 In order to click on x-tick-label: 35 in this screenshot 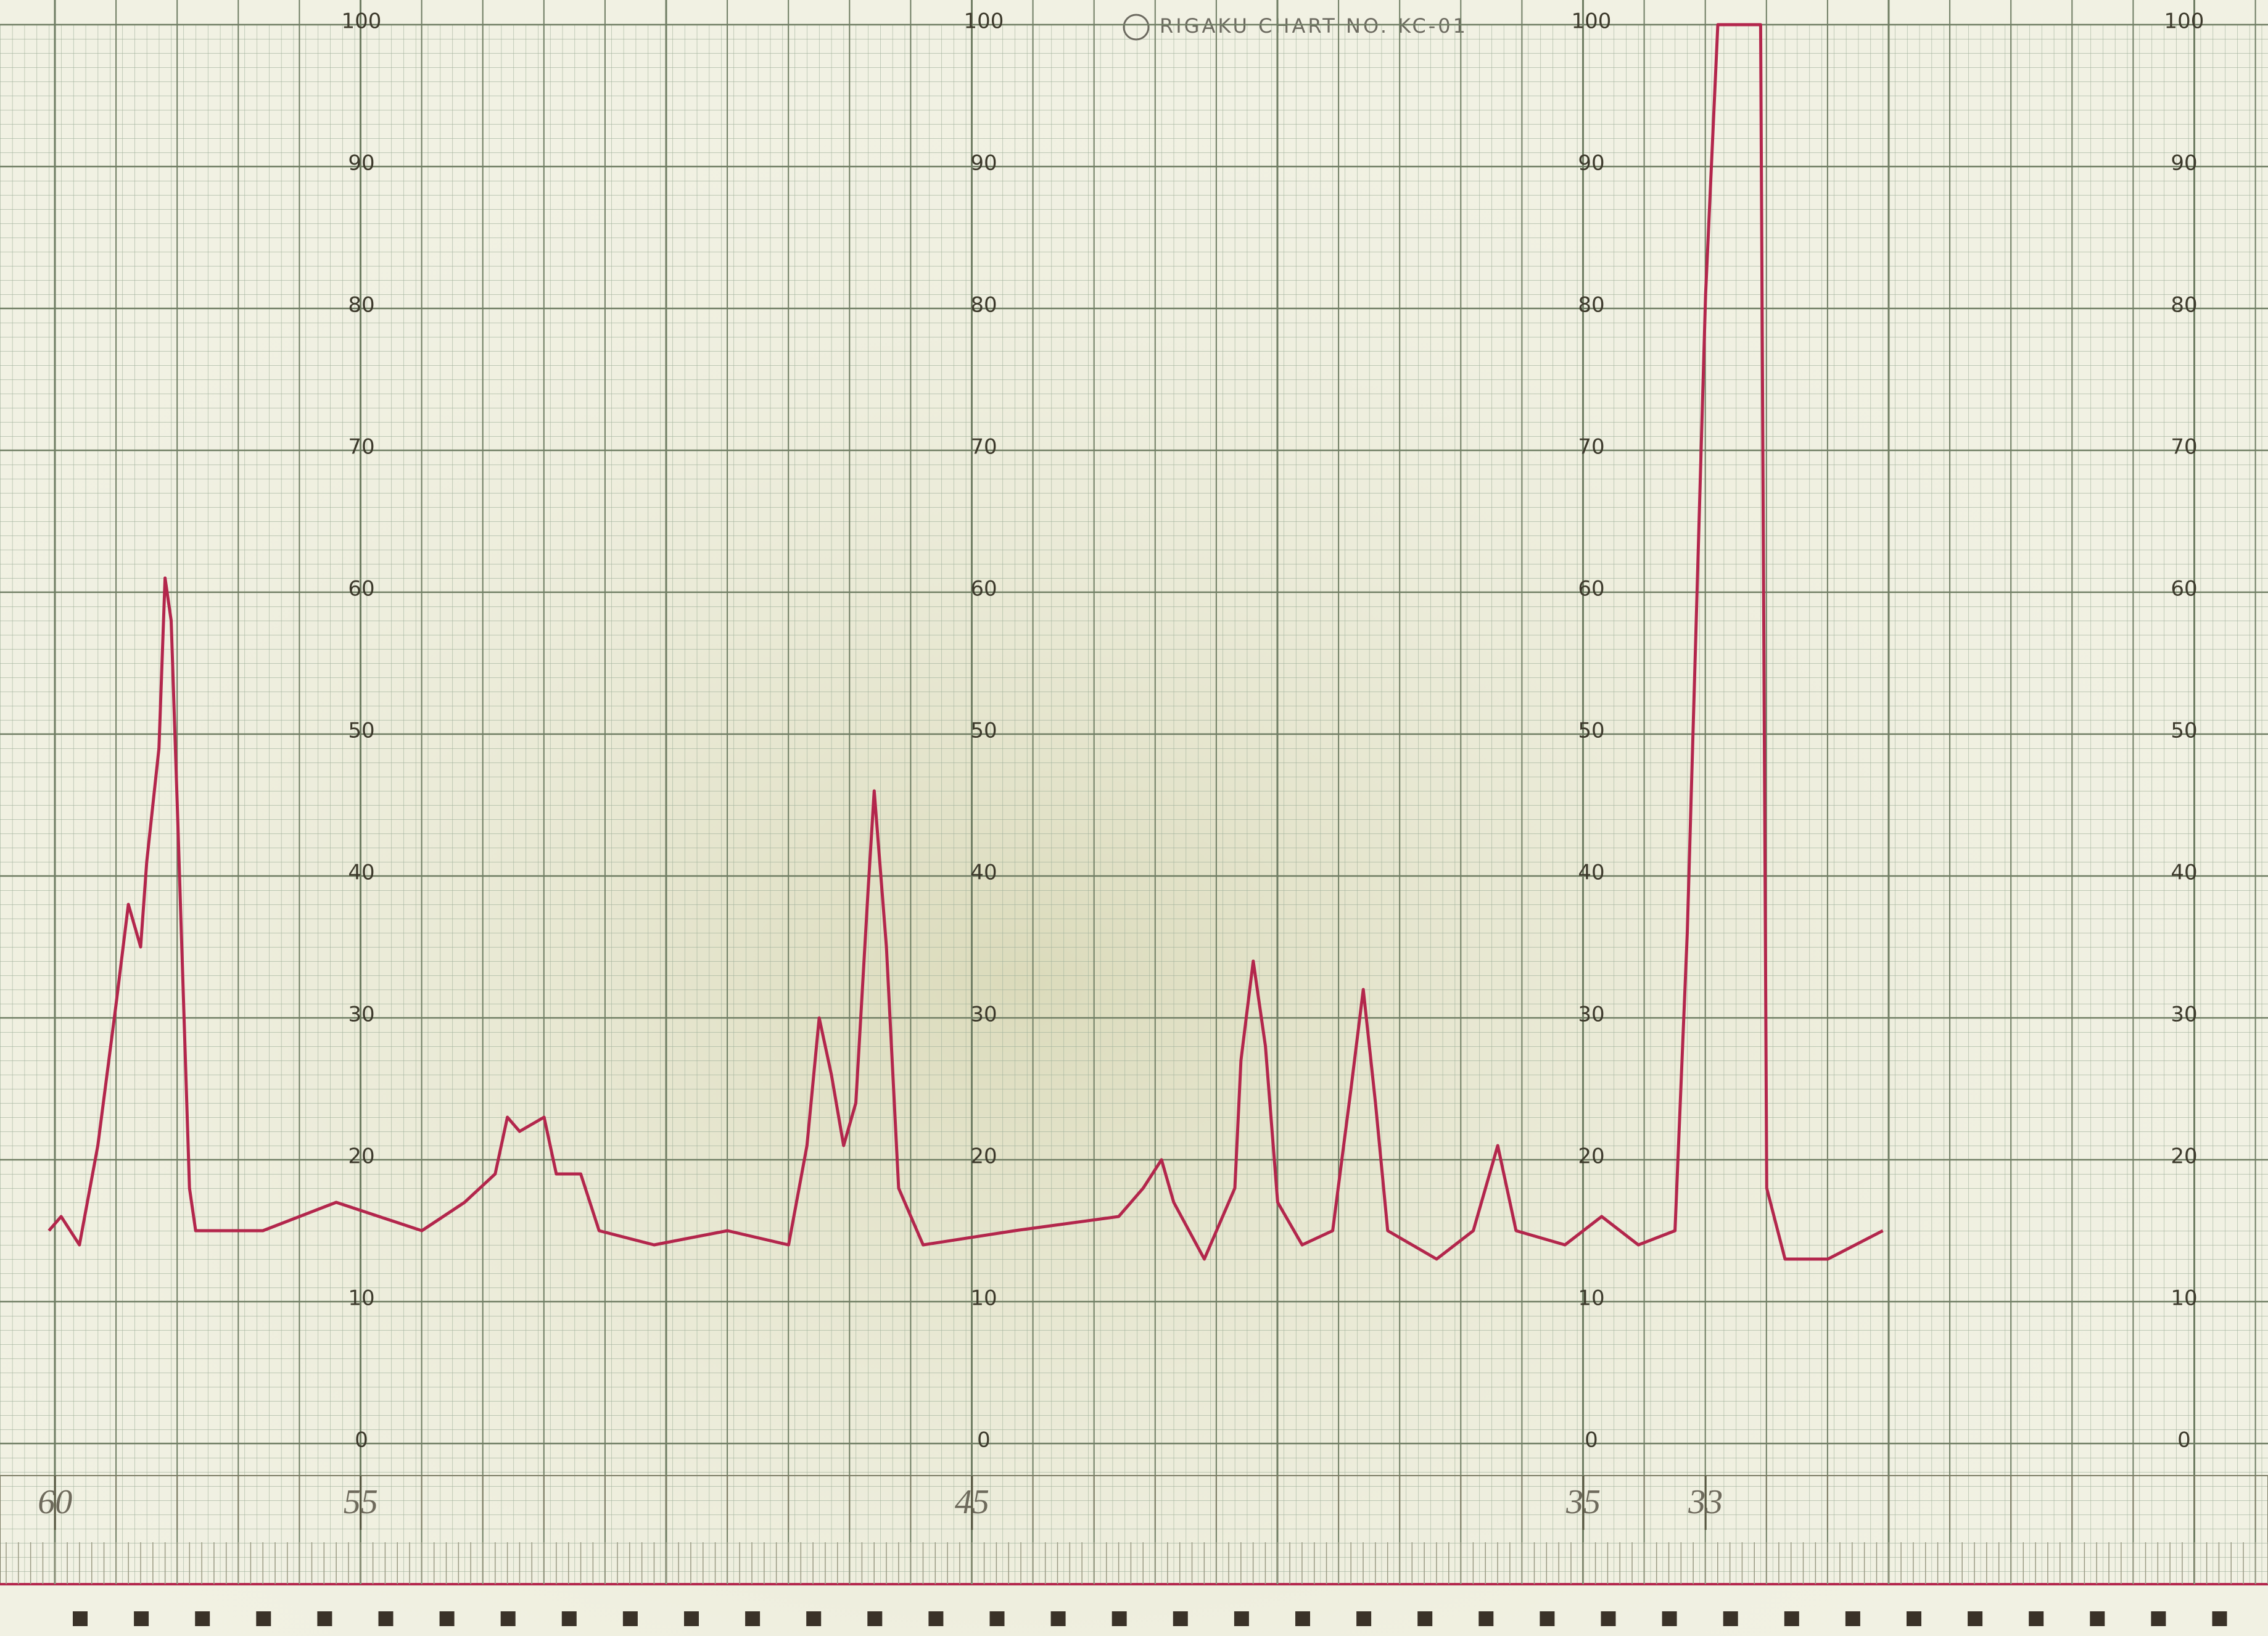, I will do `click(1583, 1502)`.